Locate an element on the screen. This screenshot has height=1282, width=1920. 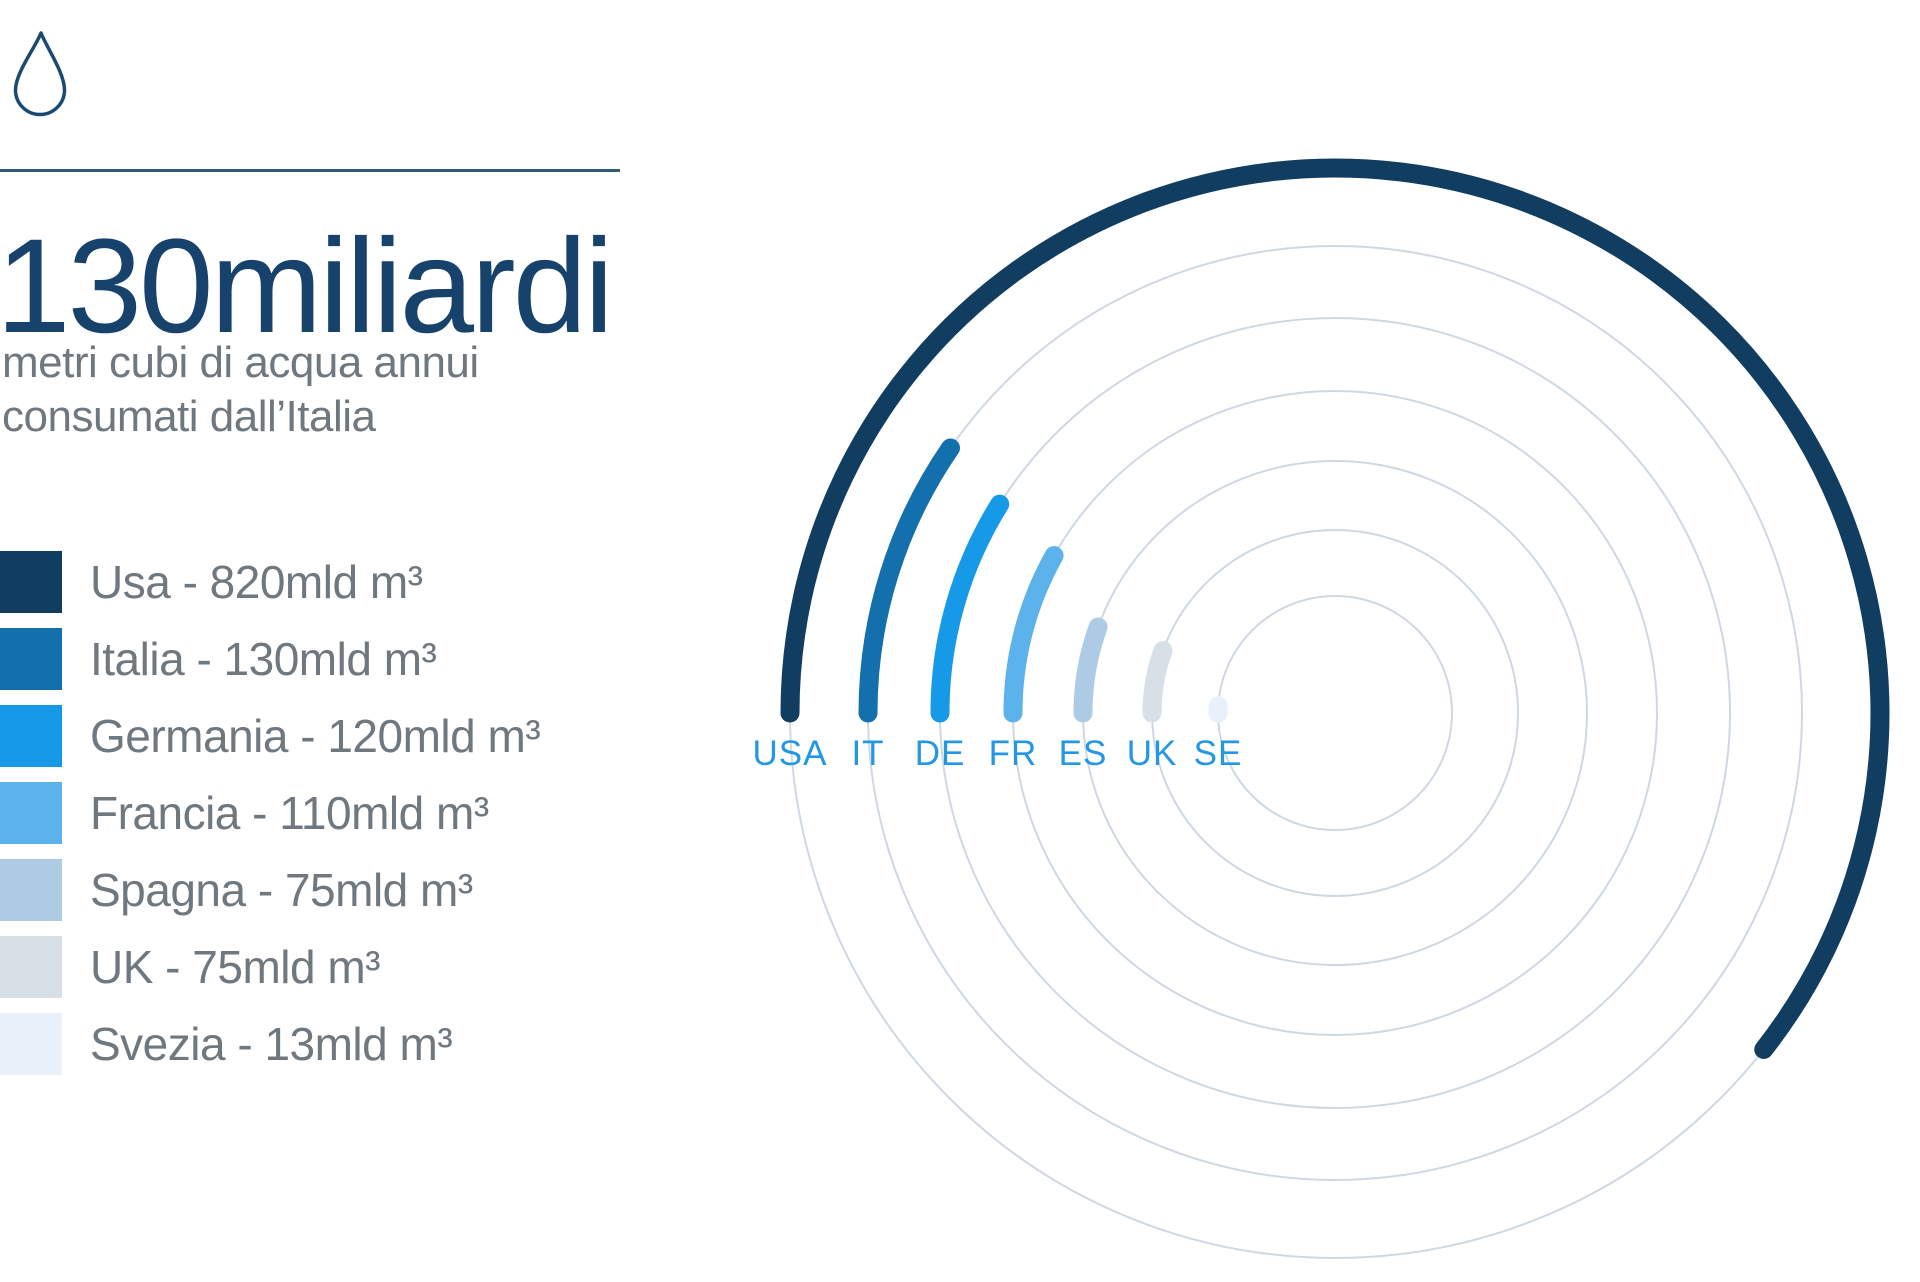
axis-label-it: IT is located at coordinates (867, 753).